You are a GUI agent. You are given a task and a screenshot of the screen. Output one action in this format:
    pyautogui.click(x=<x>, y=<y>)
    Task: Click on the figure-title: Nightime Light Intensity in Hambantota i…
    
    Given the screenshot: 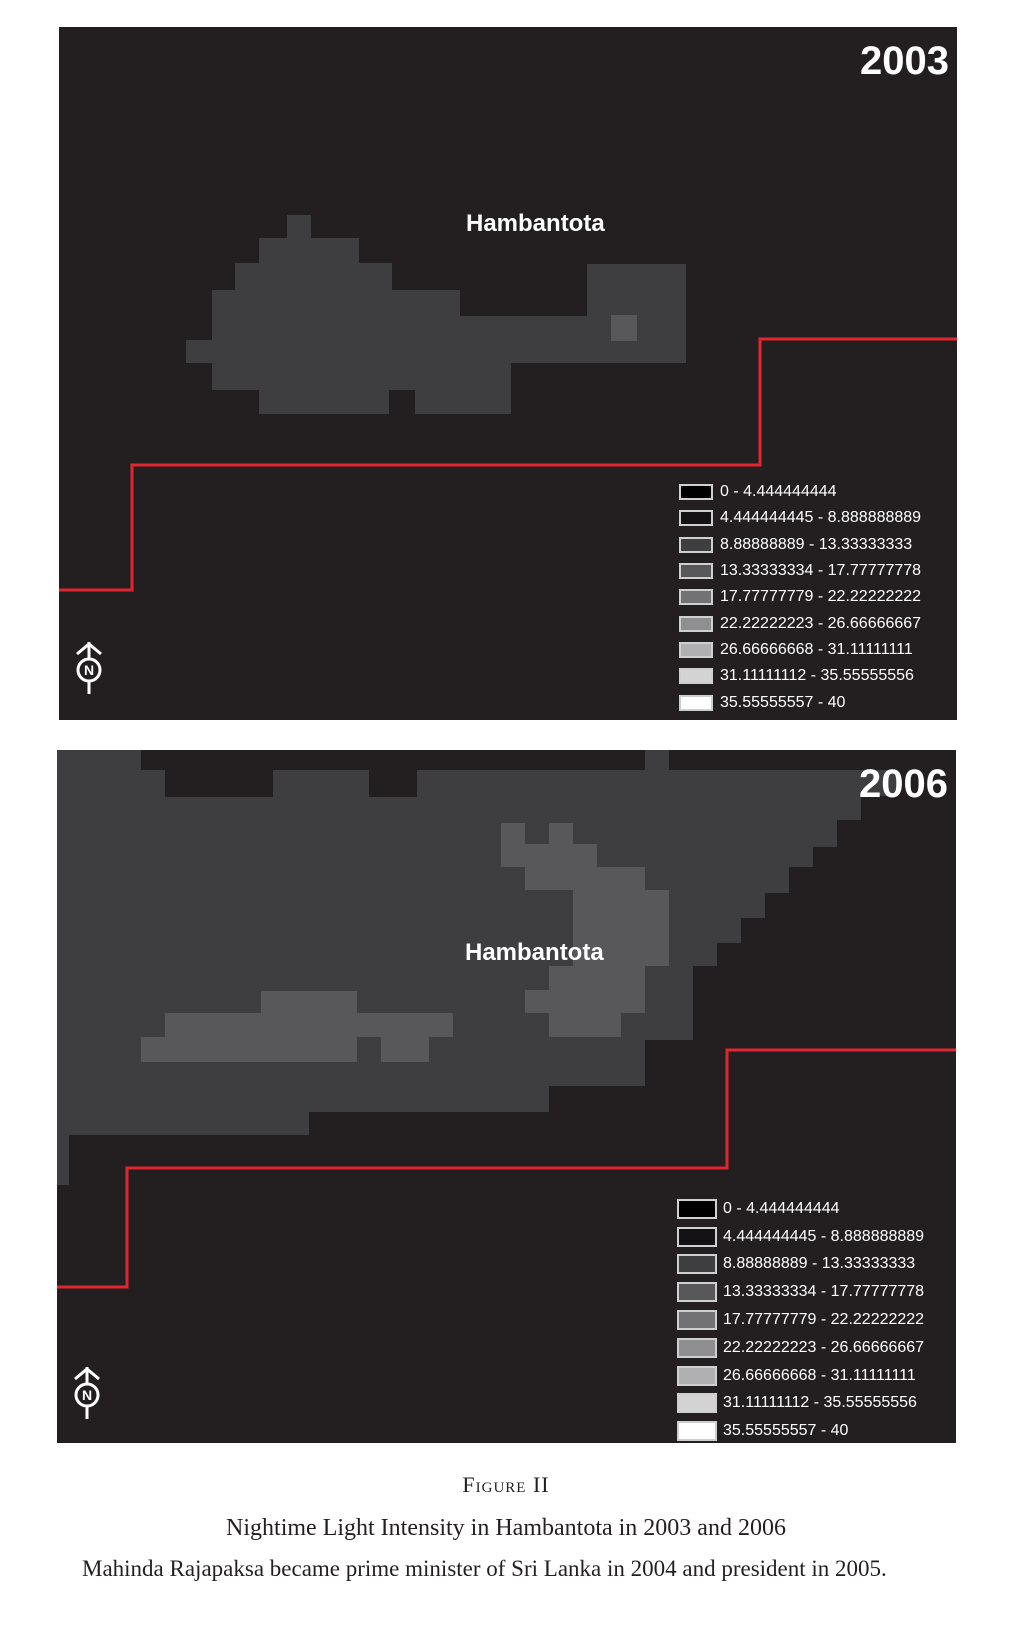 What is the action you would take?
    pyautogui.click(x=506, y=1528)
    